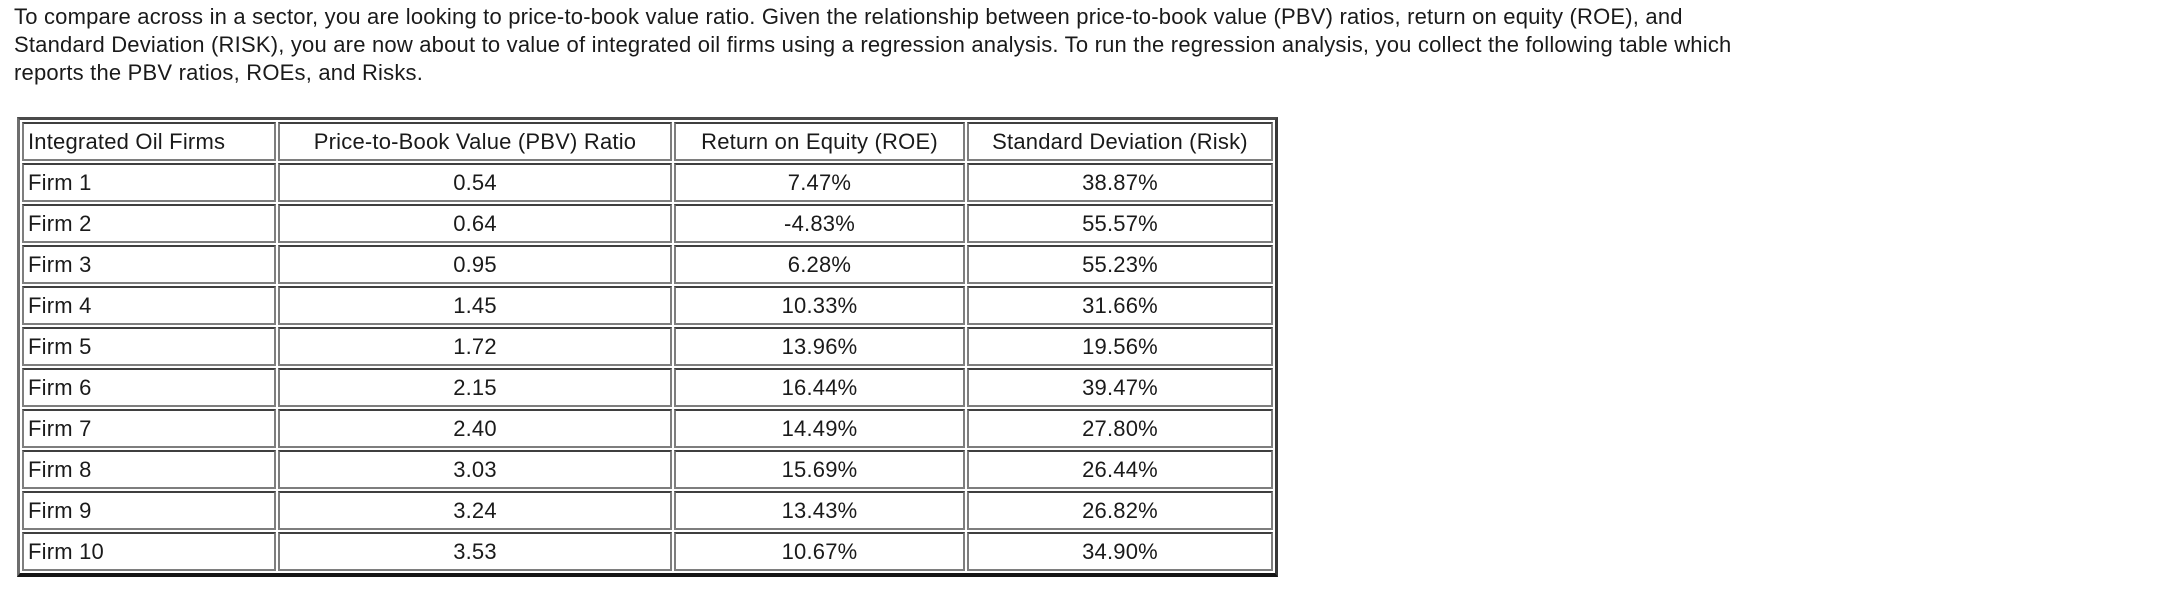  Describe the element at coordinates (149, 428) in the screenshot. I see `cell-firm: Firm 7` at that location.